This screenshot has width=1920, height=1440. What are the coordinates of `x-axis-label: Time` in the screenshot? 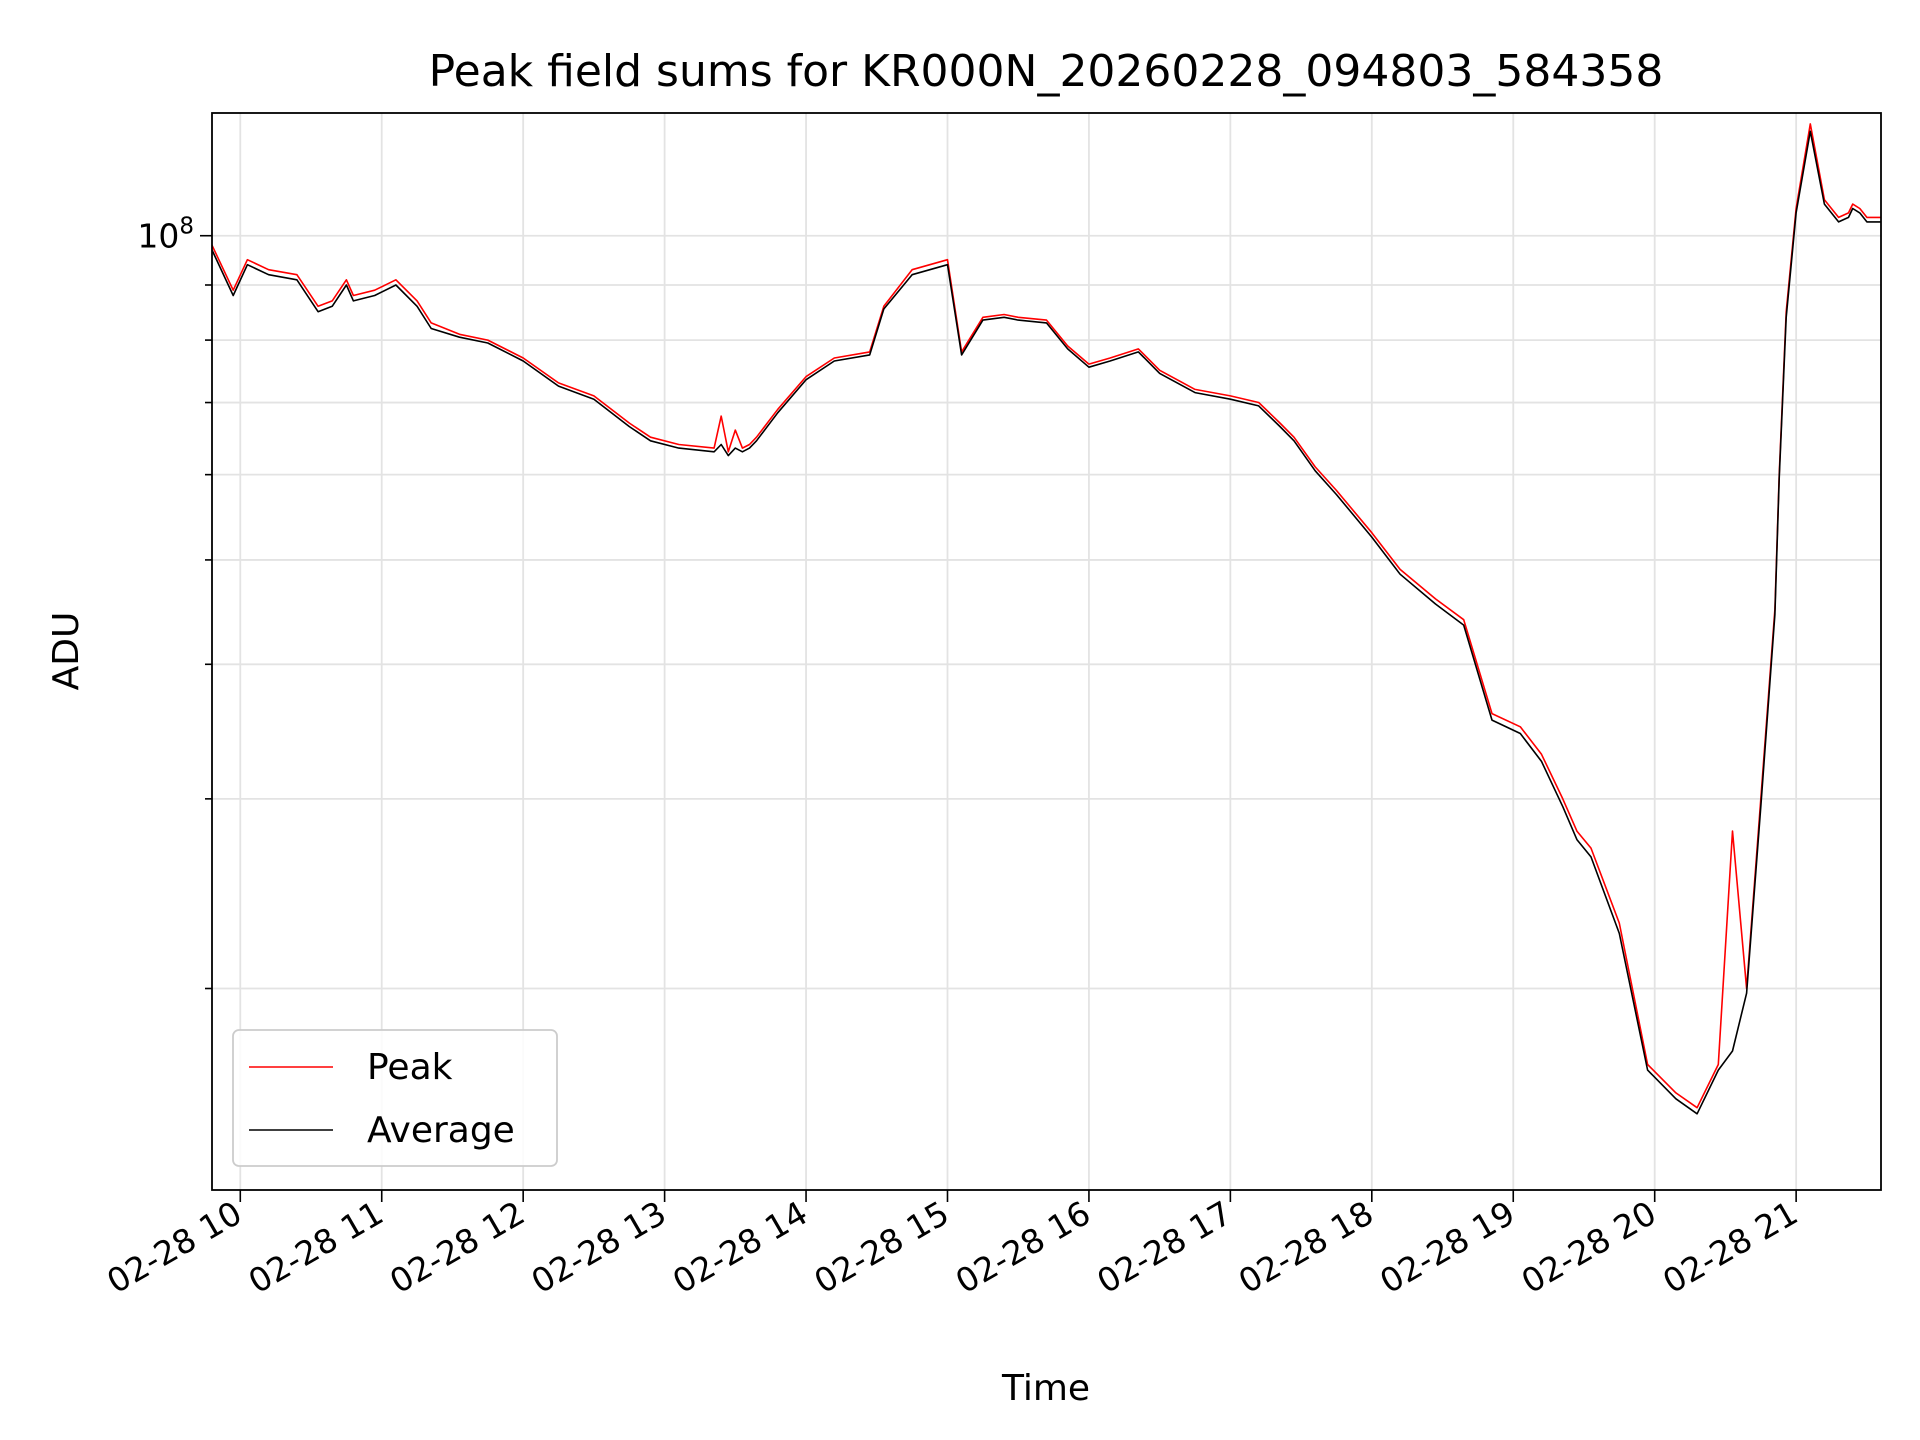 It's located at (1045, 1388).